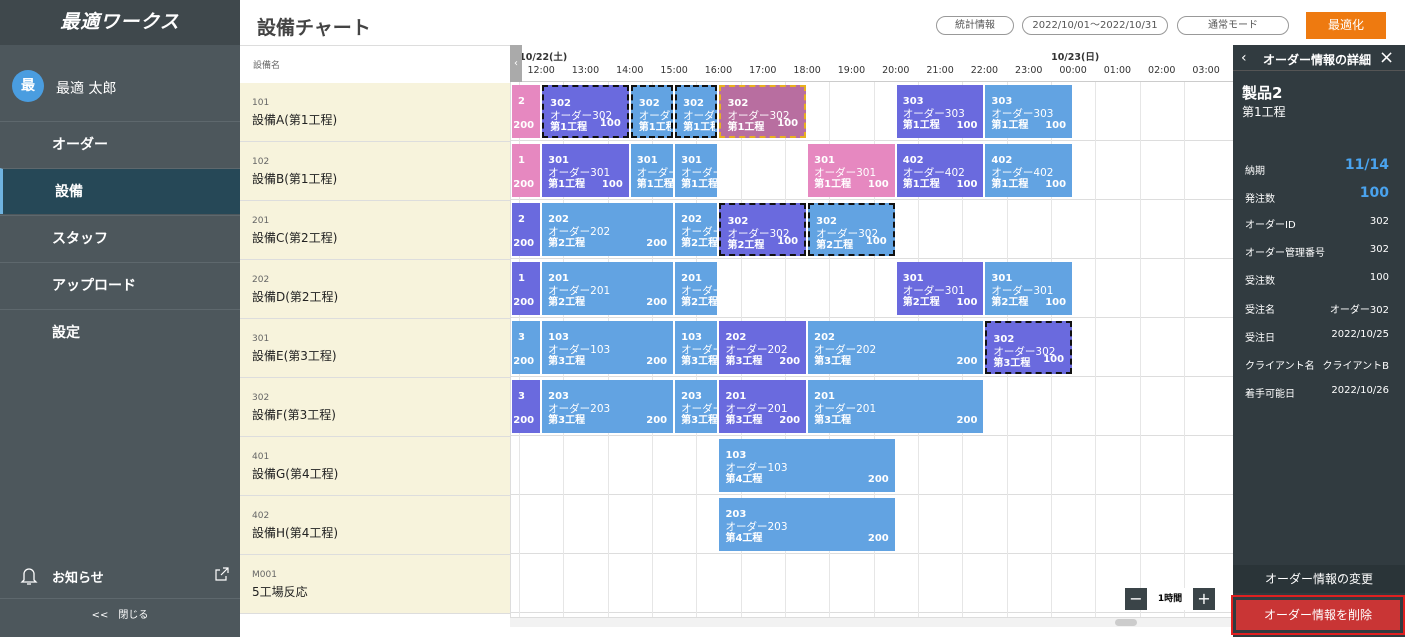  What do you see at coordinates (1206, 70) in the screenshot?
I see `x-tick-label: 03:00` at bounding box center [1206, 70].